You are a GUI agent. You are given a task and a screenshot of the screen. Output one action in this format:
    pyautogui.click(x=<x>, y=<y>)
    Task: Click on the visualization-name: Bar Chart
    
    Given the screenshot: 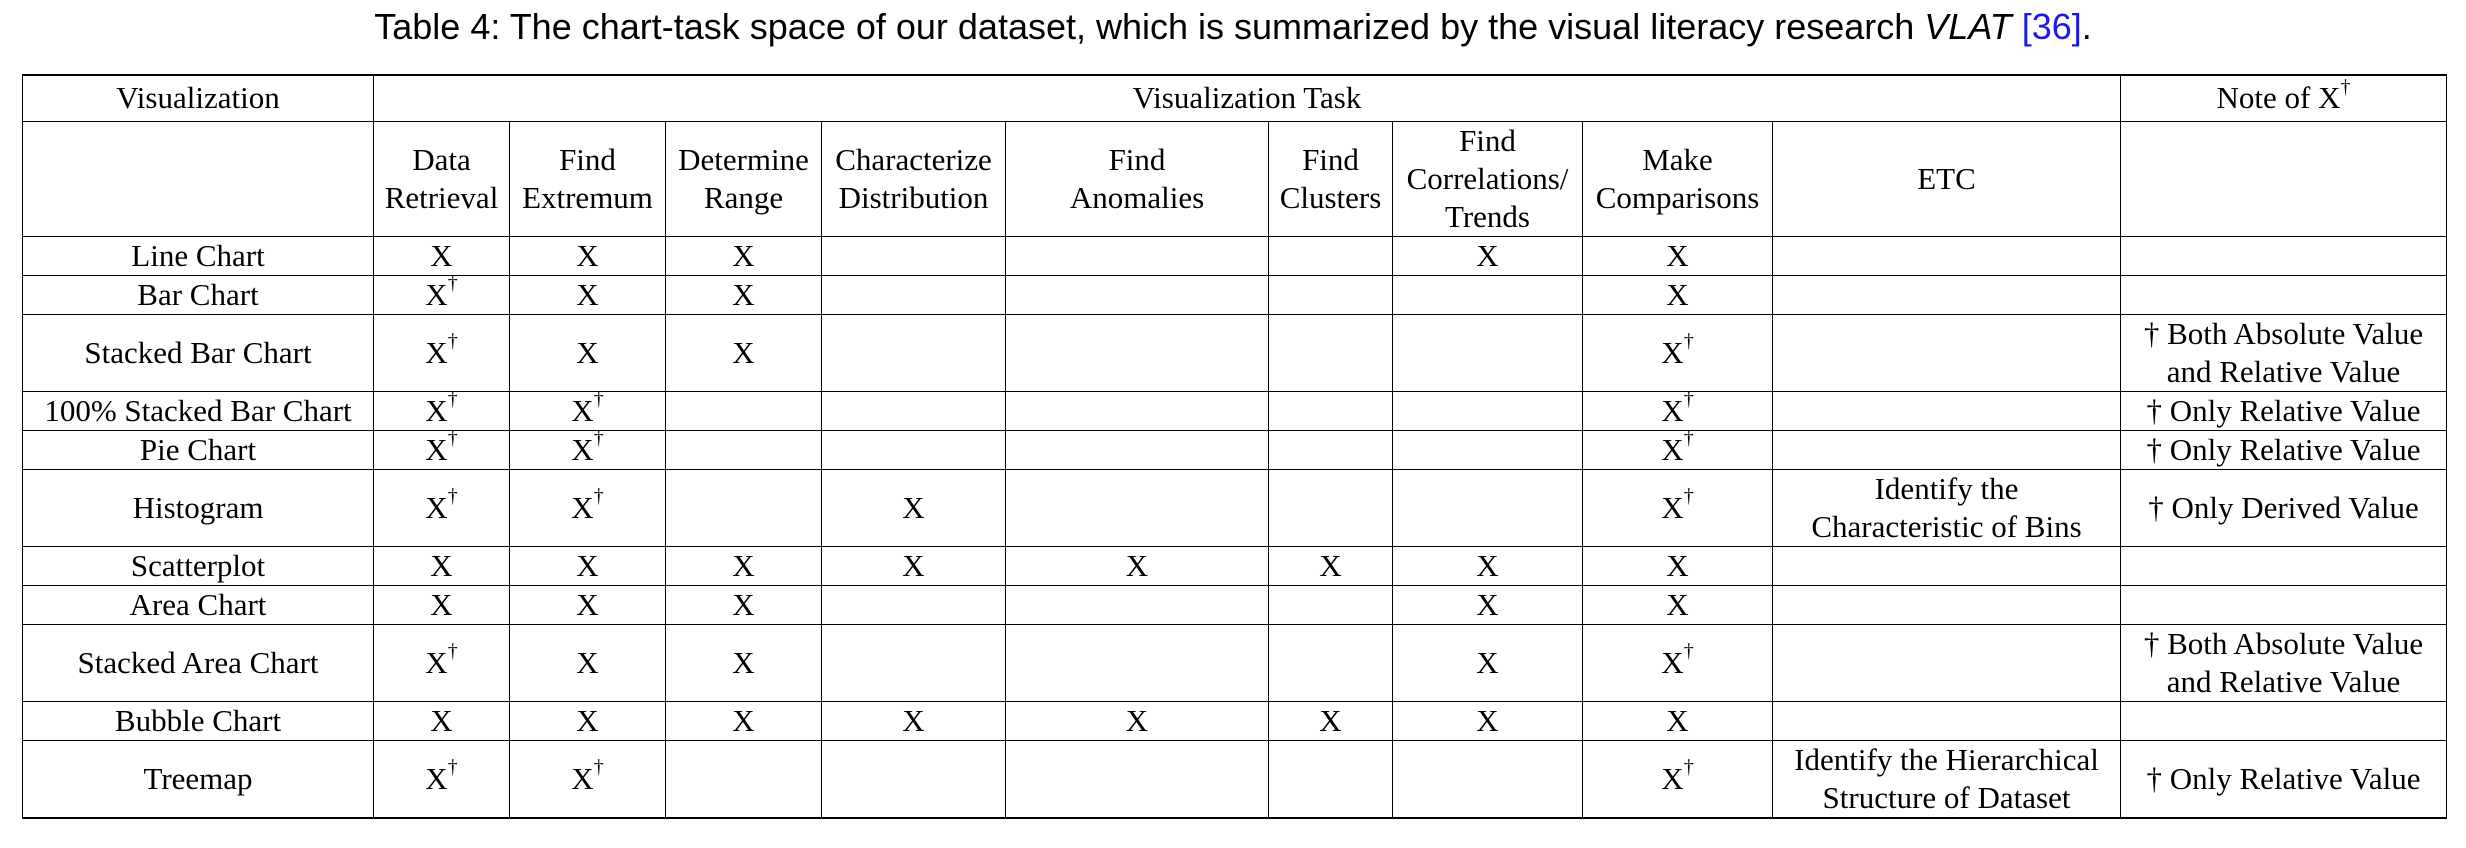 What is the action you would take?
    pyautogui.click(x=198, y=294)
    